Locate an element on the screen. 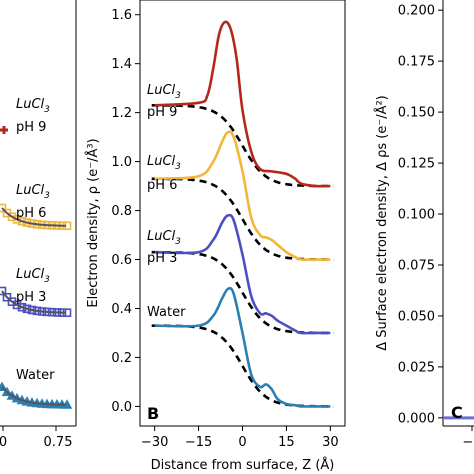  panel-c-y-tick-label-0: 0.000 is located at coordinates (416, 418).